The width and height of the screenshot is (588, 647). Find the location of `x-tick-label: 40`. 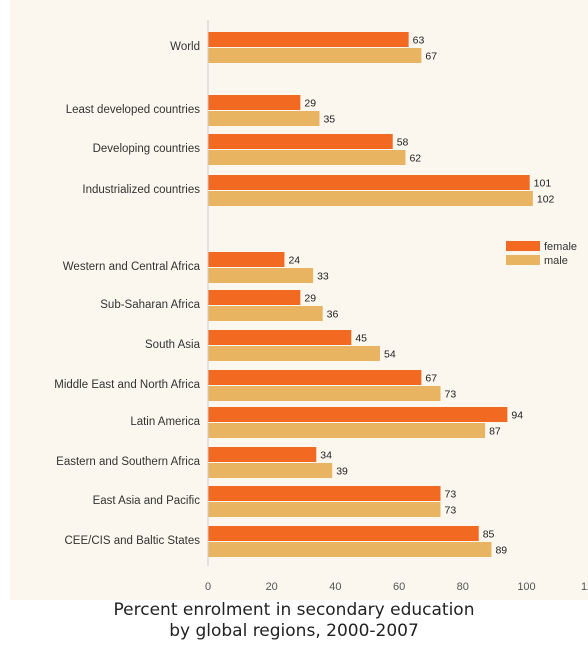

x-tick-label: 40 is located at coordinates (335, 587).